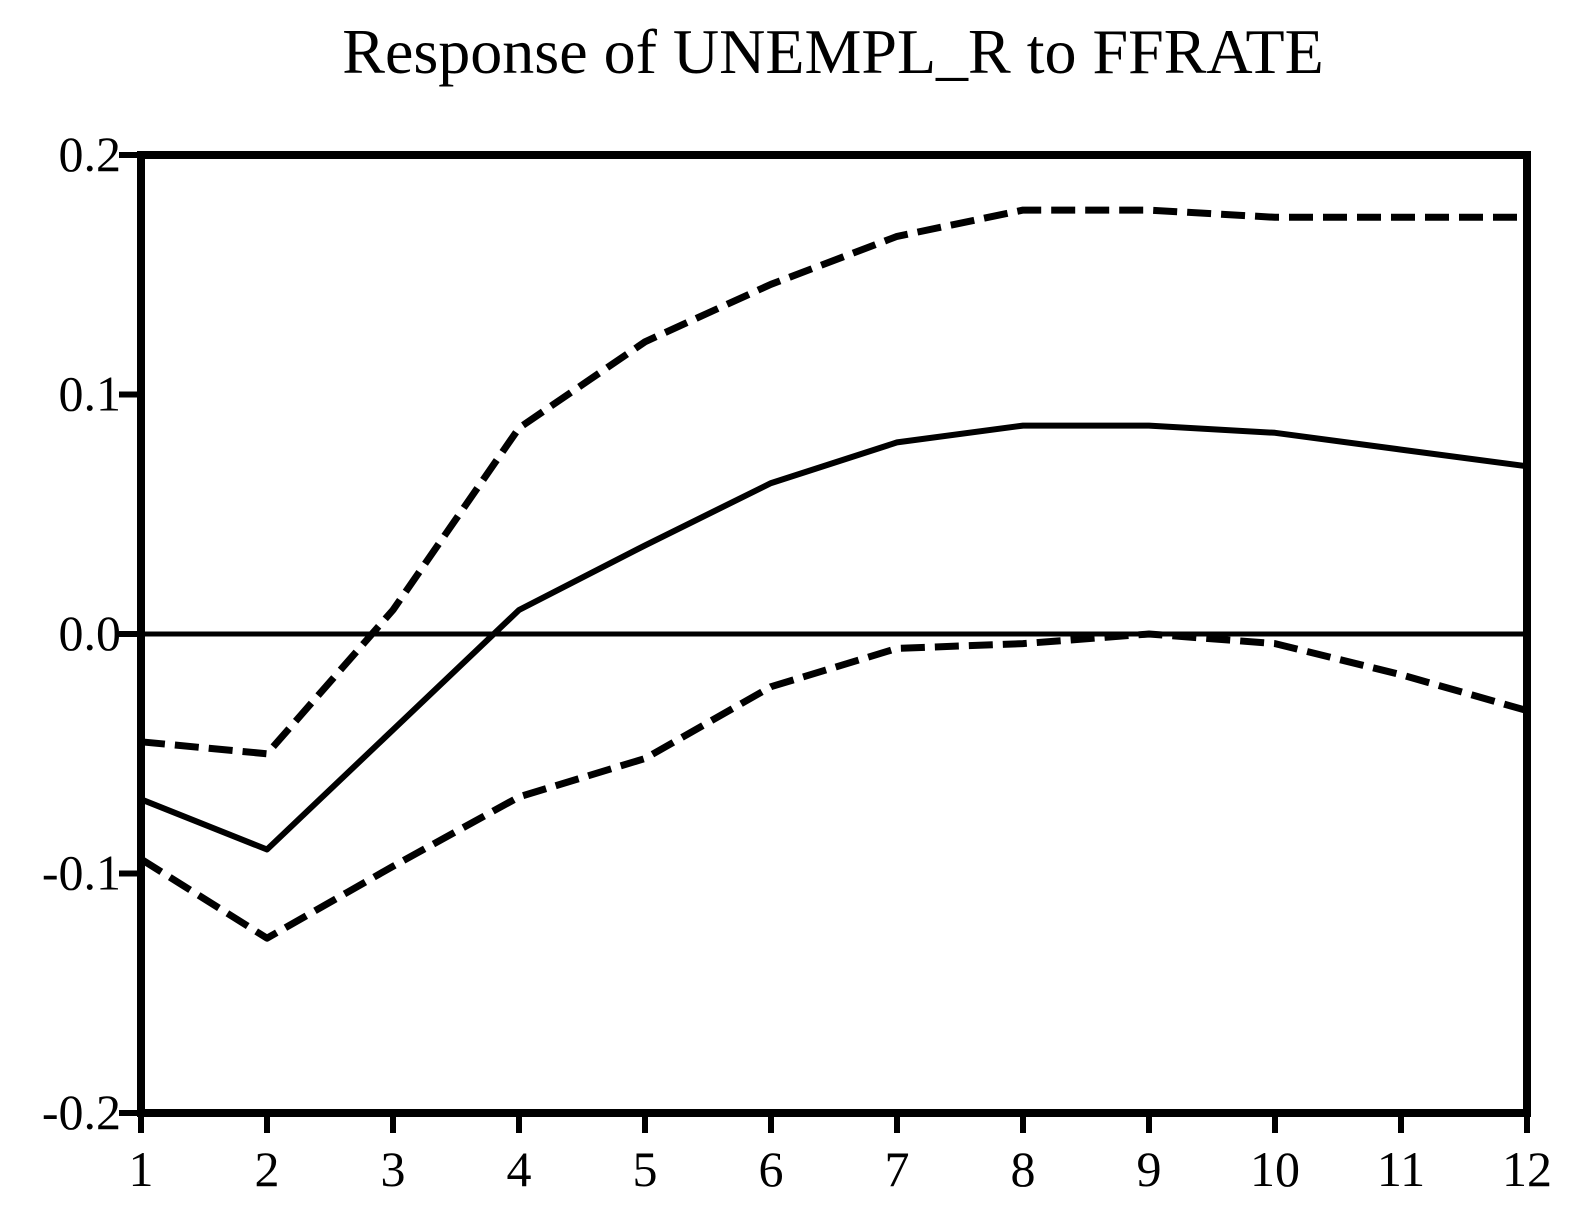 This screenshot has height=1228, width=1578. I want to click on x-tick-label: 2, so click(267, 1169).